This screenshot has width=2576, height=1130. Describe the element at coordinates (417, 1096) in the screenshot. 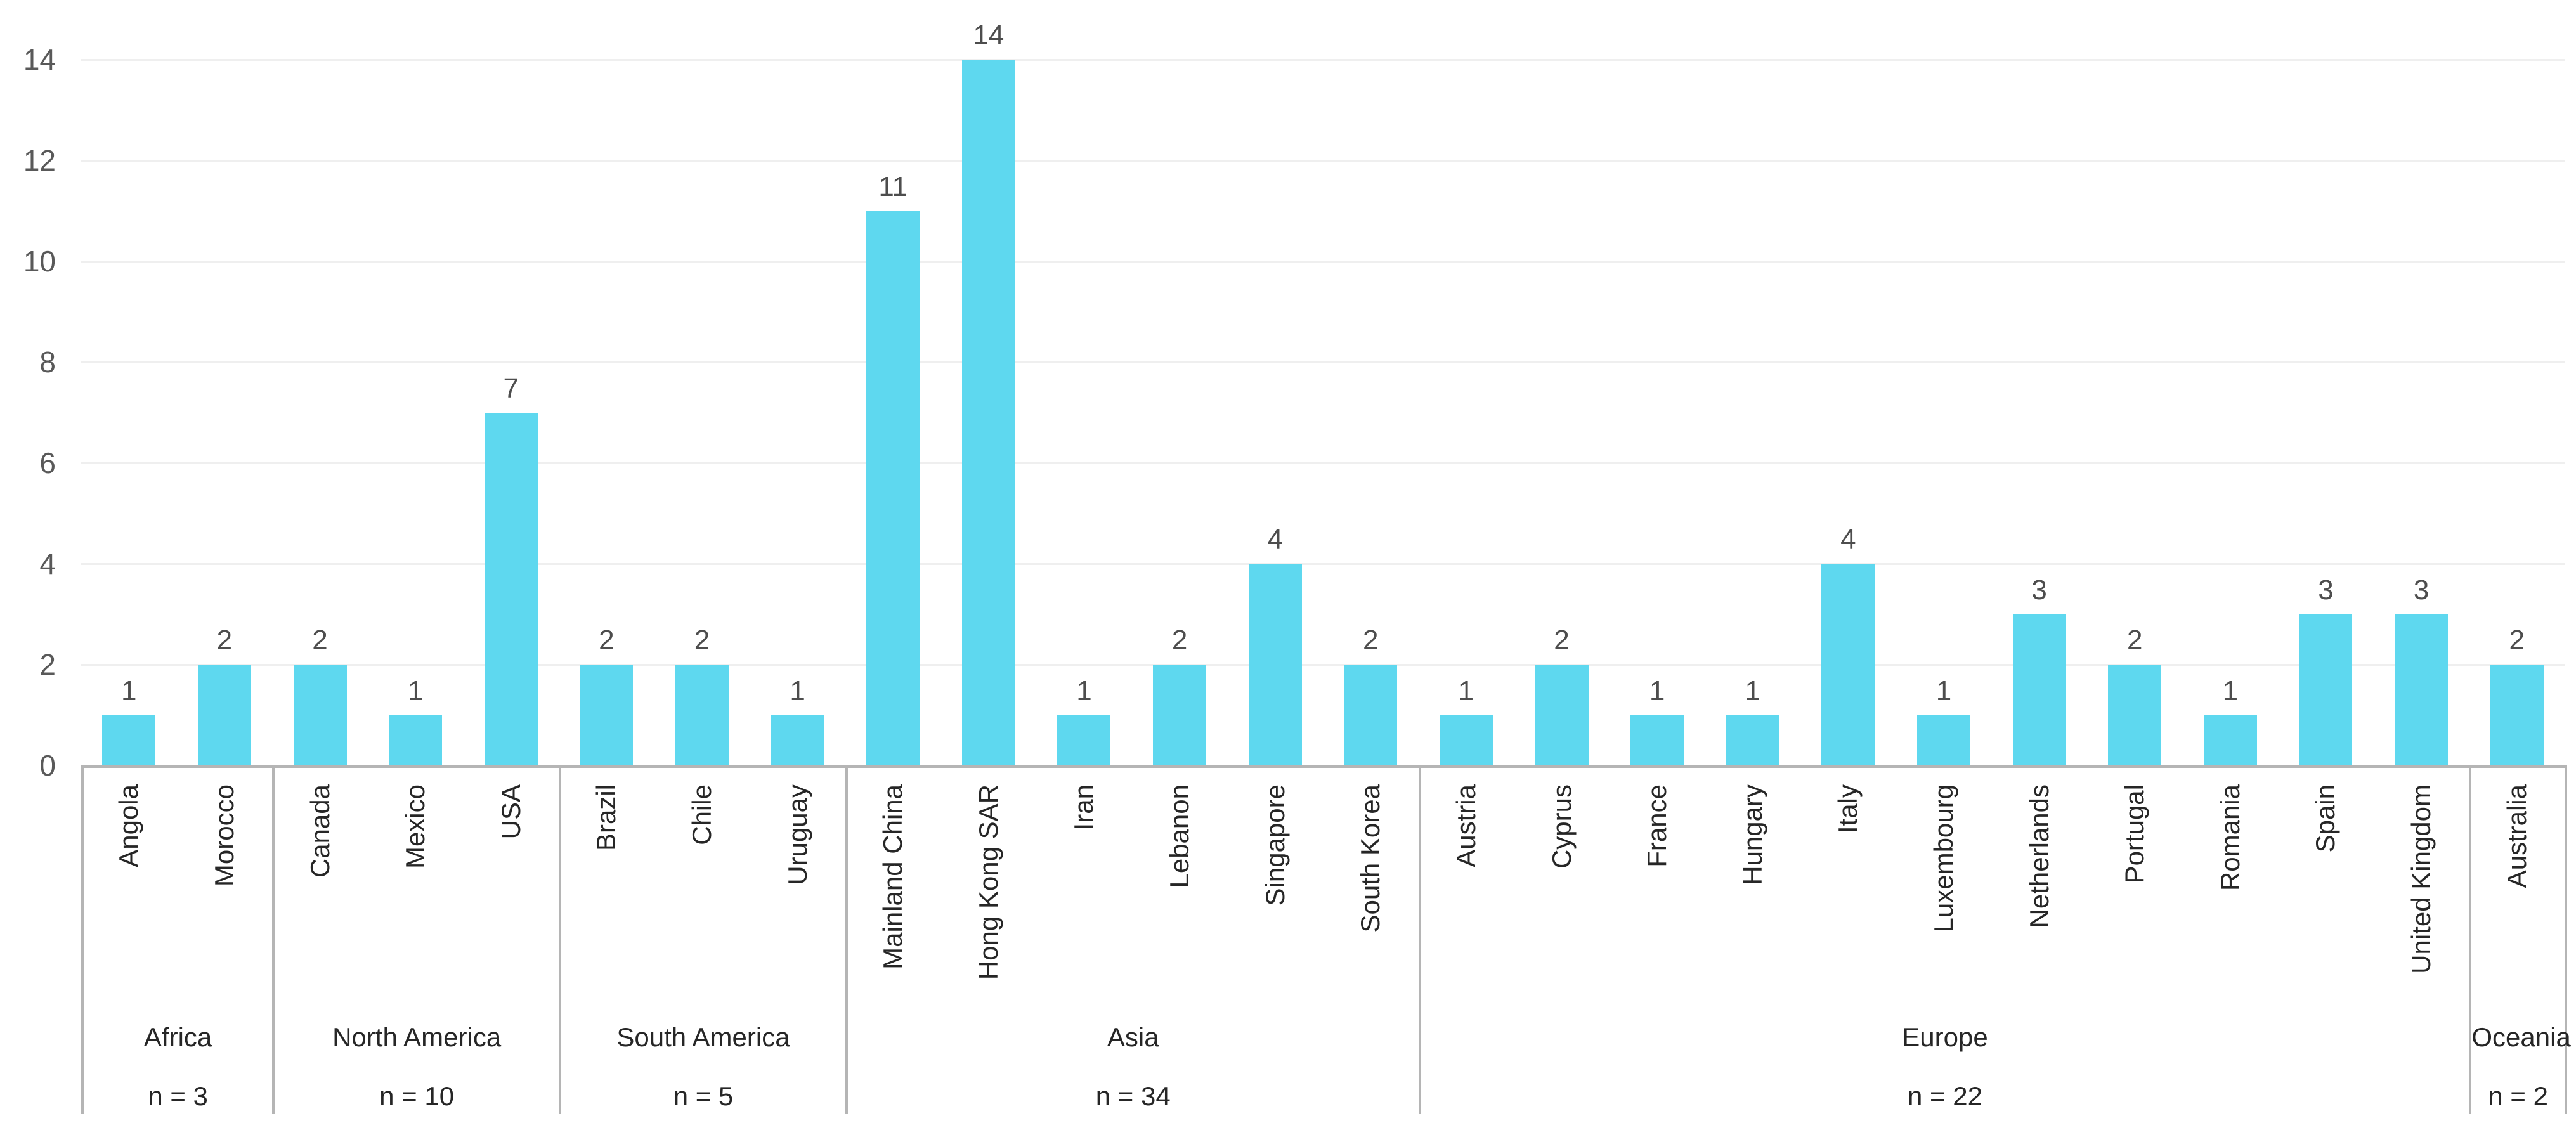

I see `group-n-label: n = 10` at that location.